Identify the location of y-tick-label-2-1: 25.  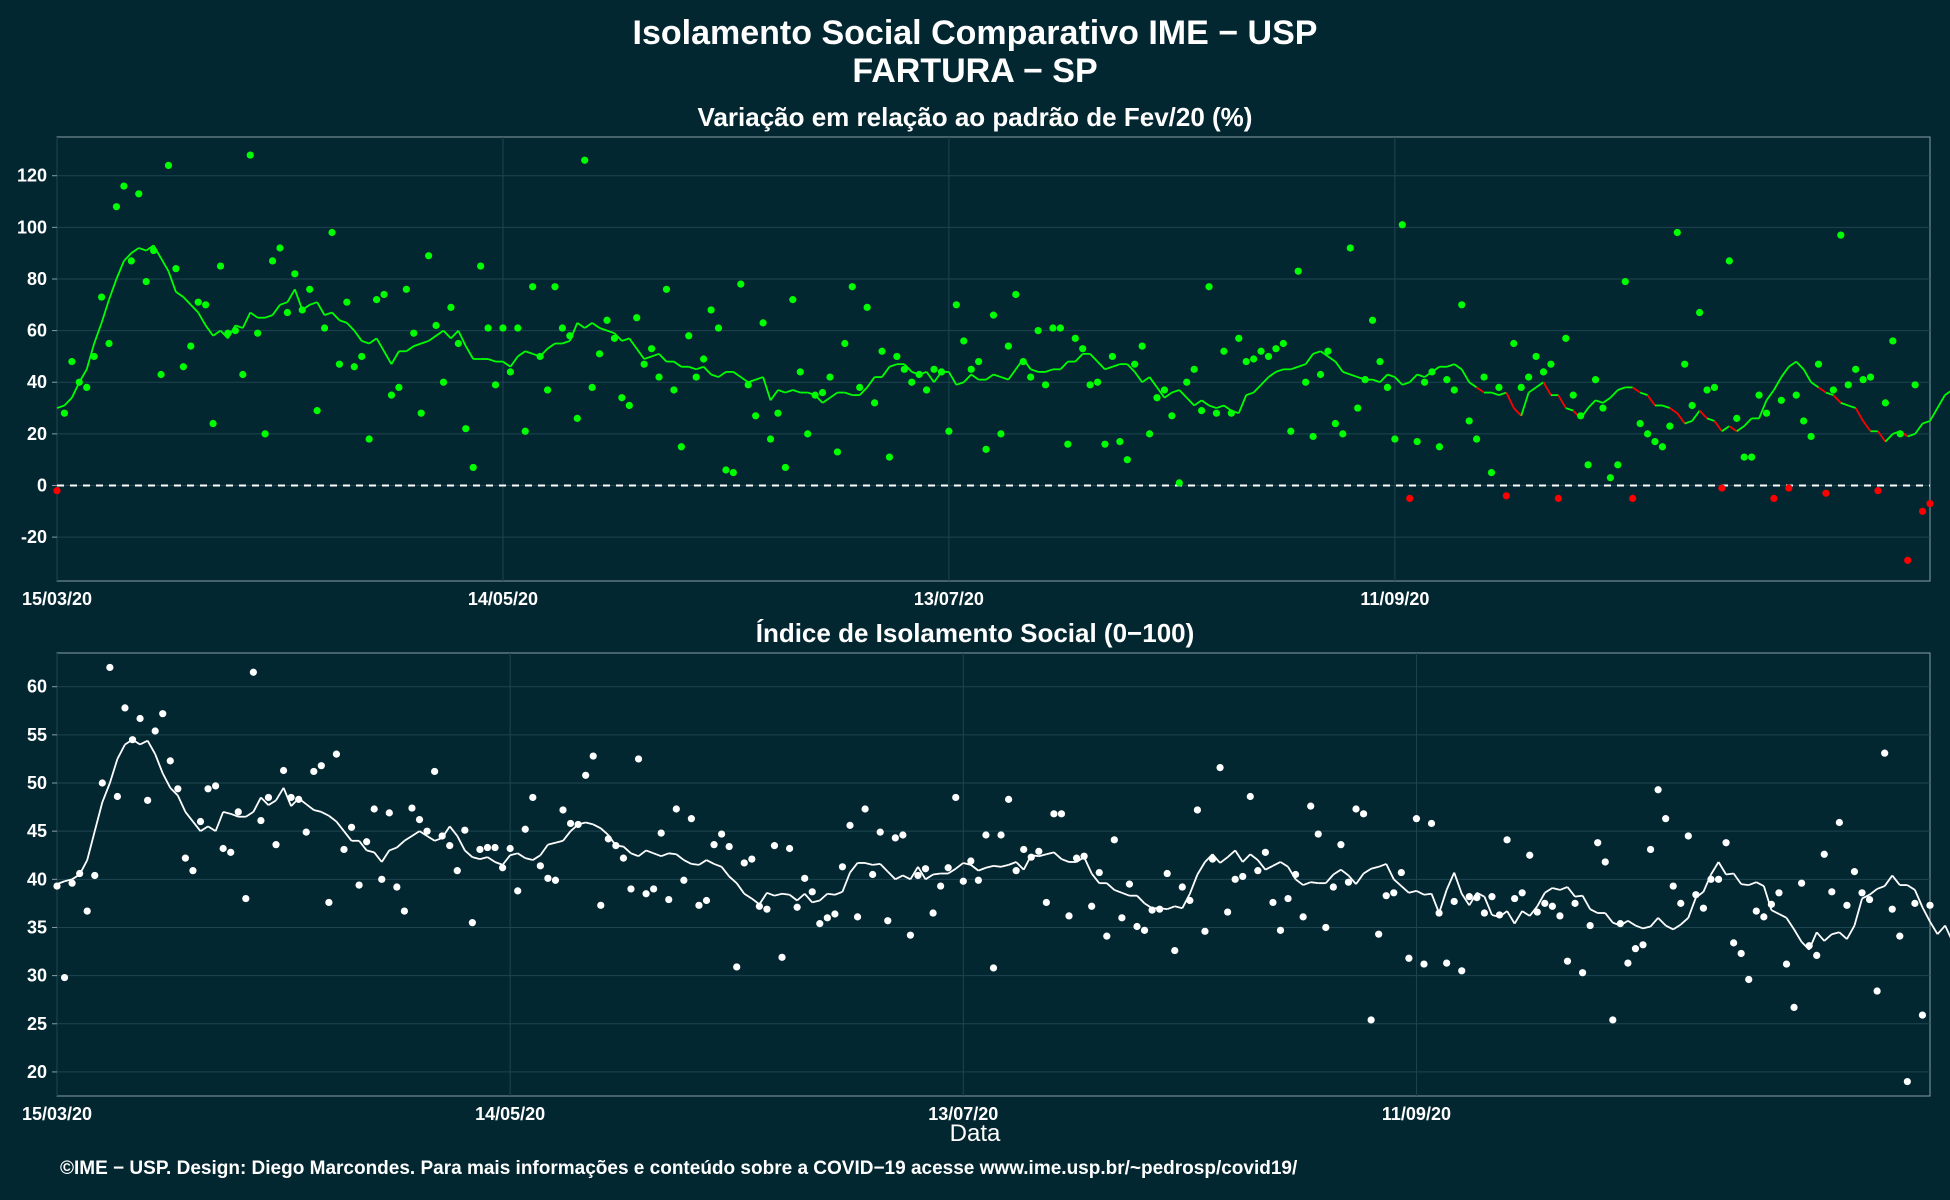
(37, 1024).